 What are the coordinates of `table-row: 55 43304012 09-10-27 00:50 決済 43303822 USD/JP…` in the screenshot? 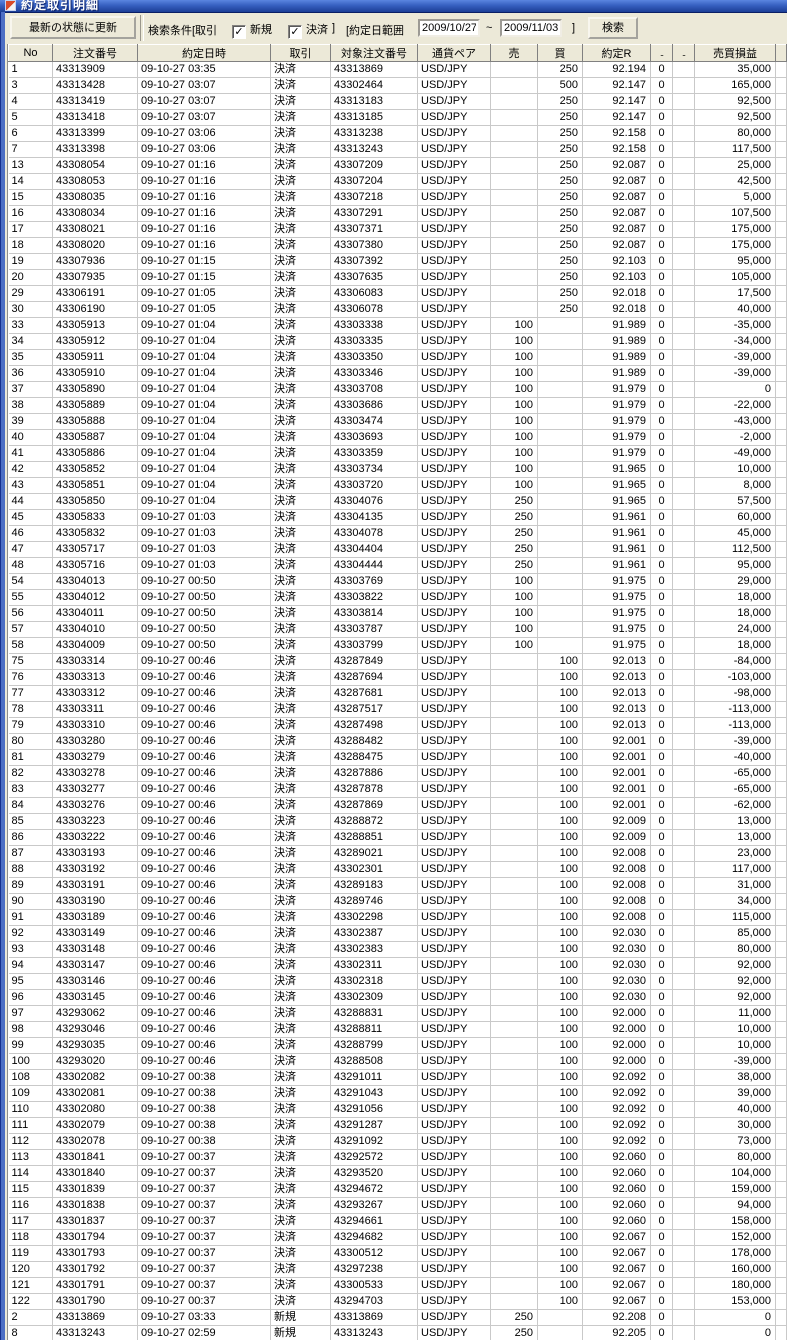 It's located at (397, 597).